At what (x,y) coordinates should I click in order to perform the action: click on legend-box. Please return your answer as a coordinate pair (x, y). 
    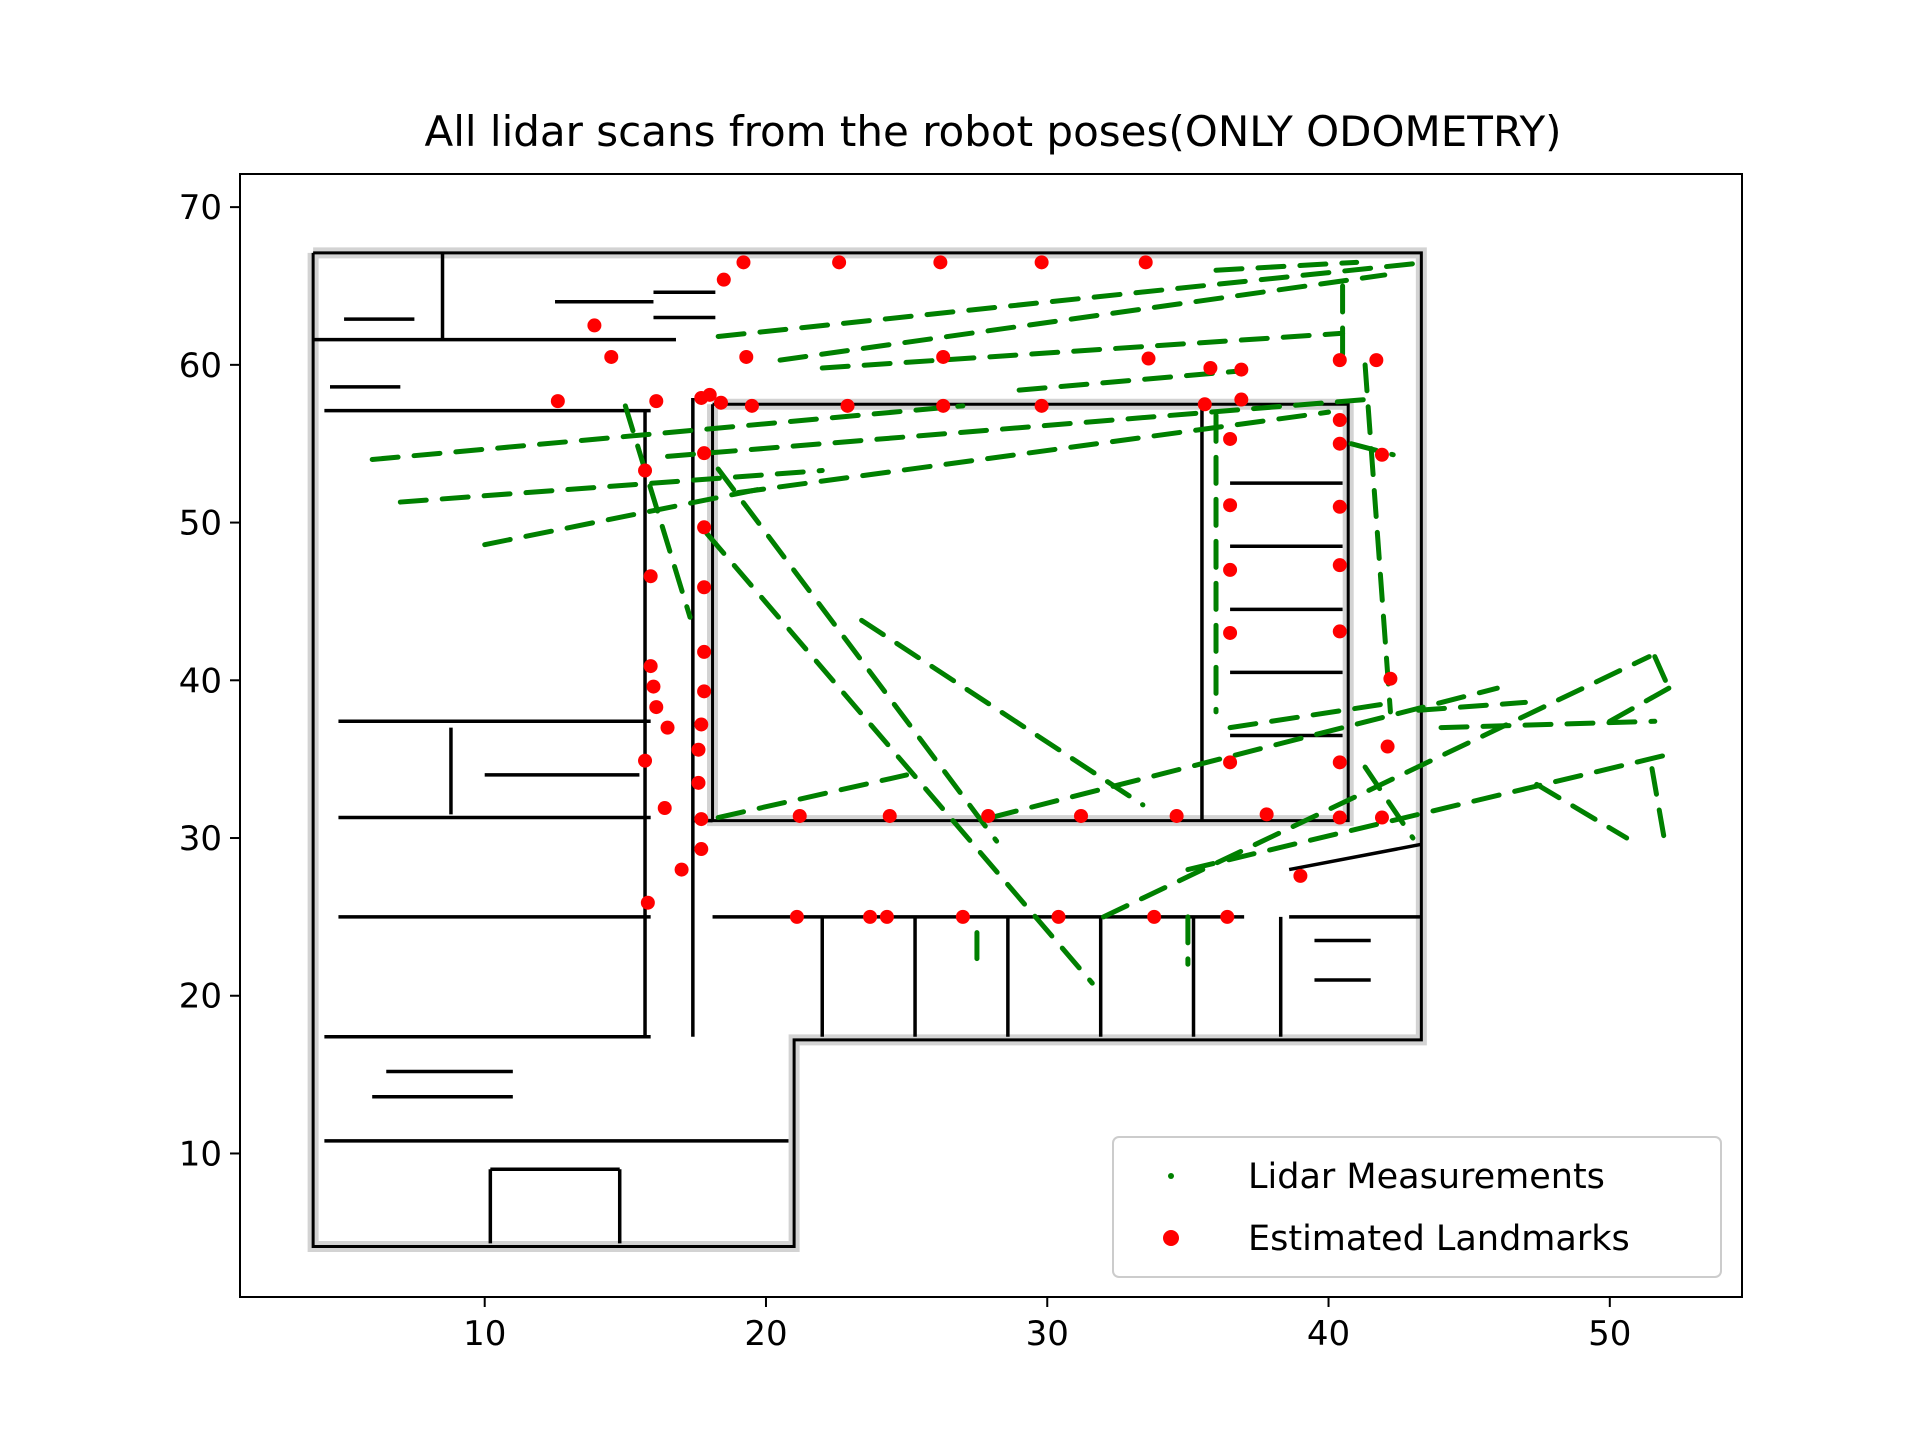
    Looking at the image, I should click on (1417, 1207).